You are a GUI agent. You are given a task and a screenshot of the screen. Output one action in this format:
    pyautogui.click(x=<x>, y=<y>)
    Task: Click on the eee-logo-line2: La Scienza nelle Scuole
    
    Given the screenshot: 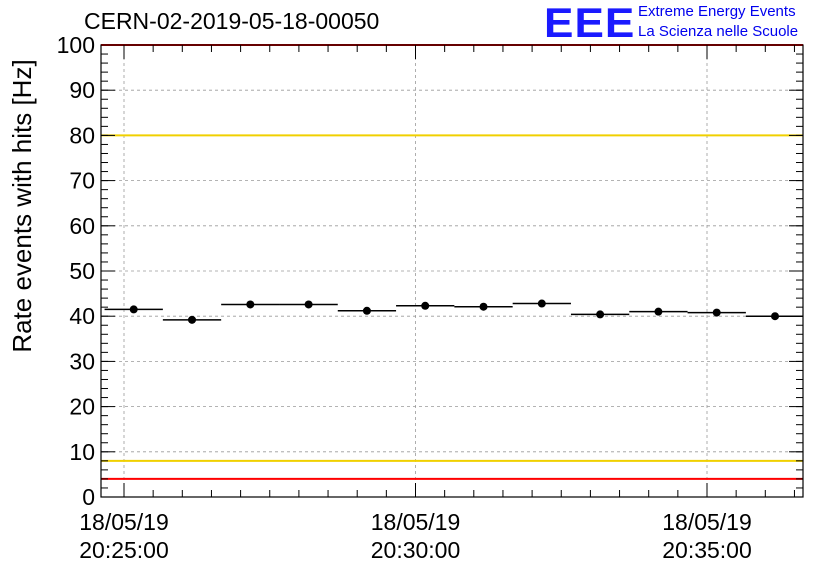 What is the action you would take?
    pyautogui.click(x=718, y=31)
    